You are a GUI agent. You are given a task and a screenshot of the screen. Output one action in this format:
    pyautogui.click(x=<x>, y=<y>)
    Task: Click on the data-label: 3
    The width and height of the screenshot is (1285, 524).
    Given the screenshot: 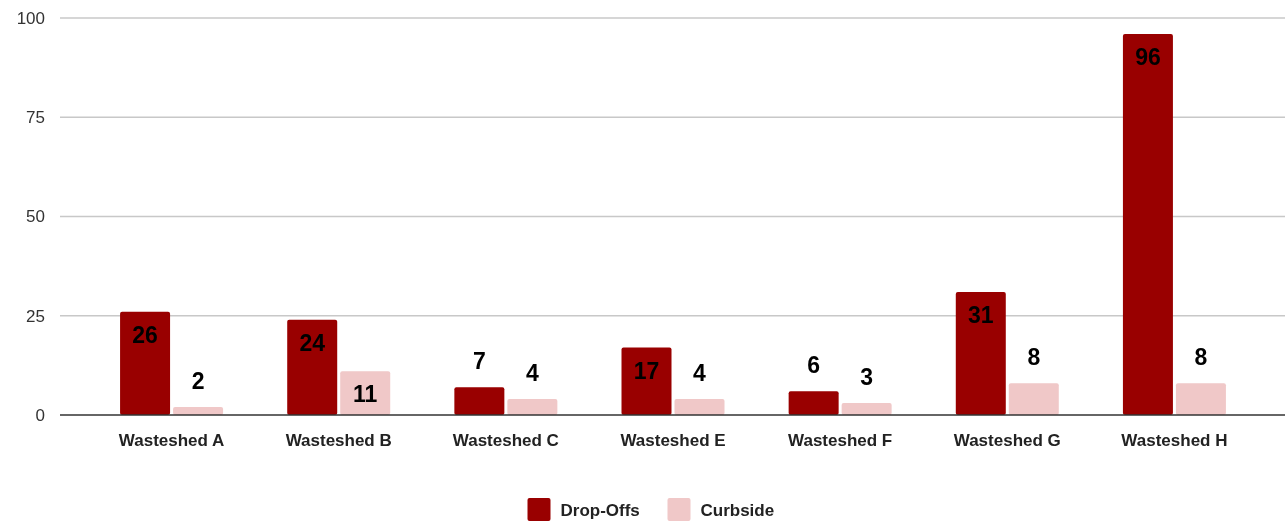 What is the action you would take?
    pyautogui.click(x=867, y=377)
    